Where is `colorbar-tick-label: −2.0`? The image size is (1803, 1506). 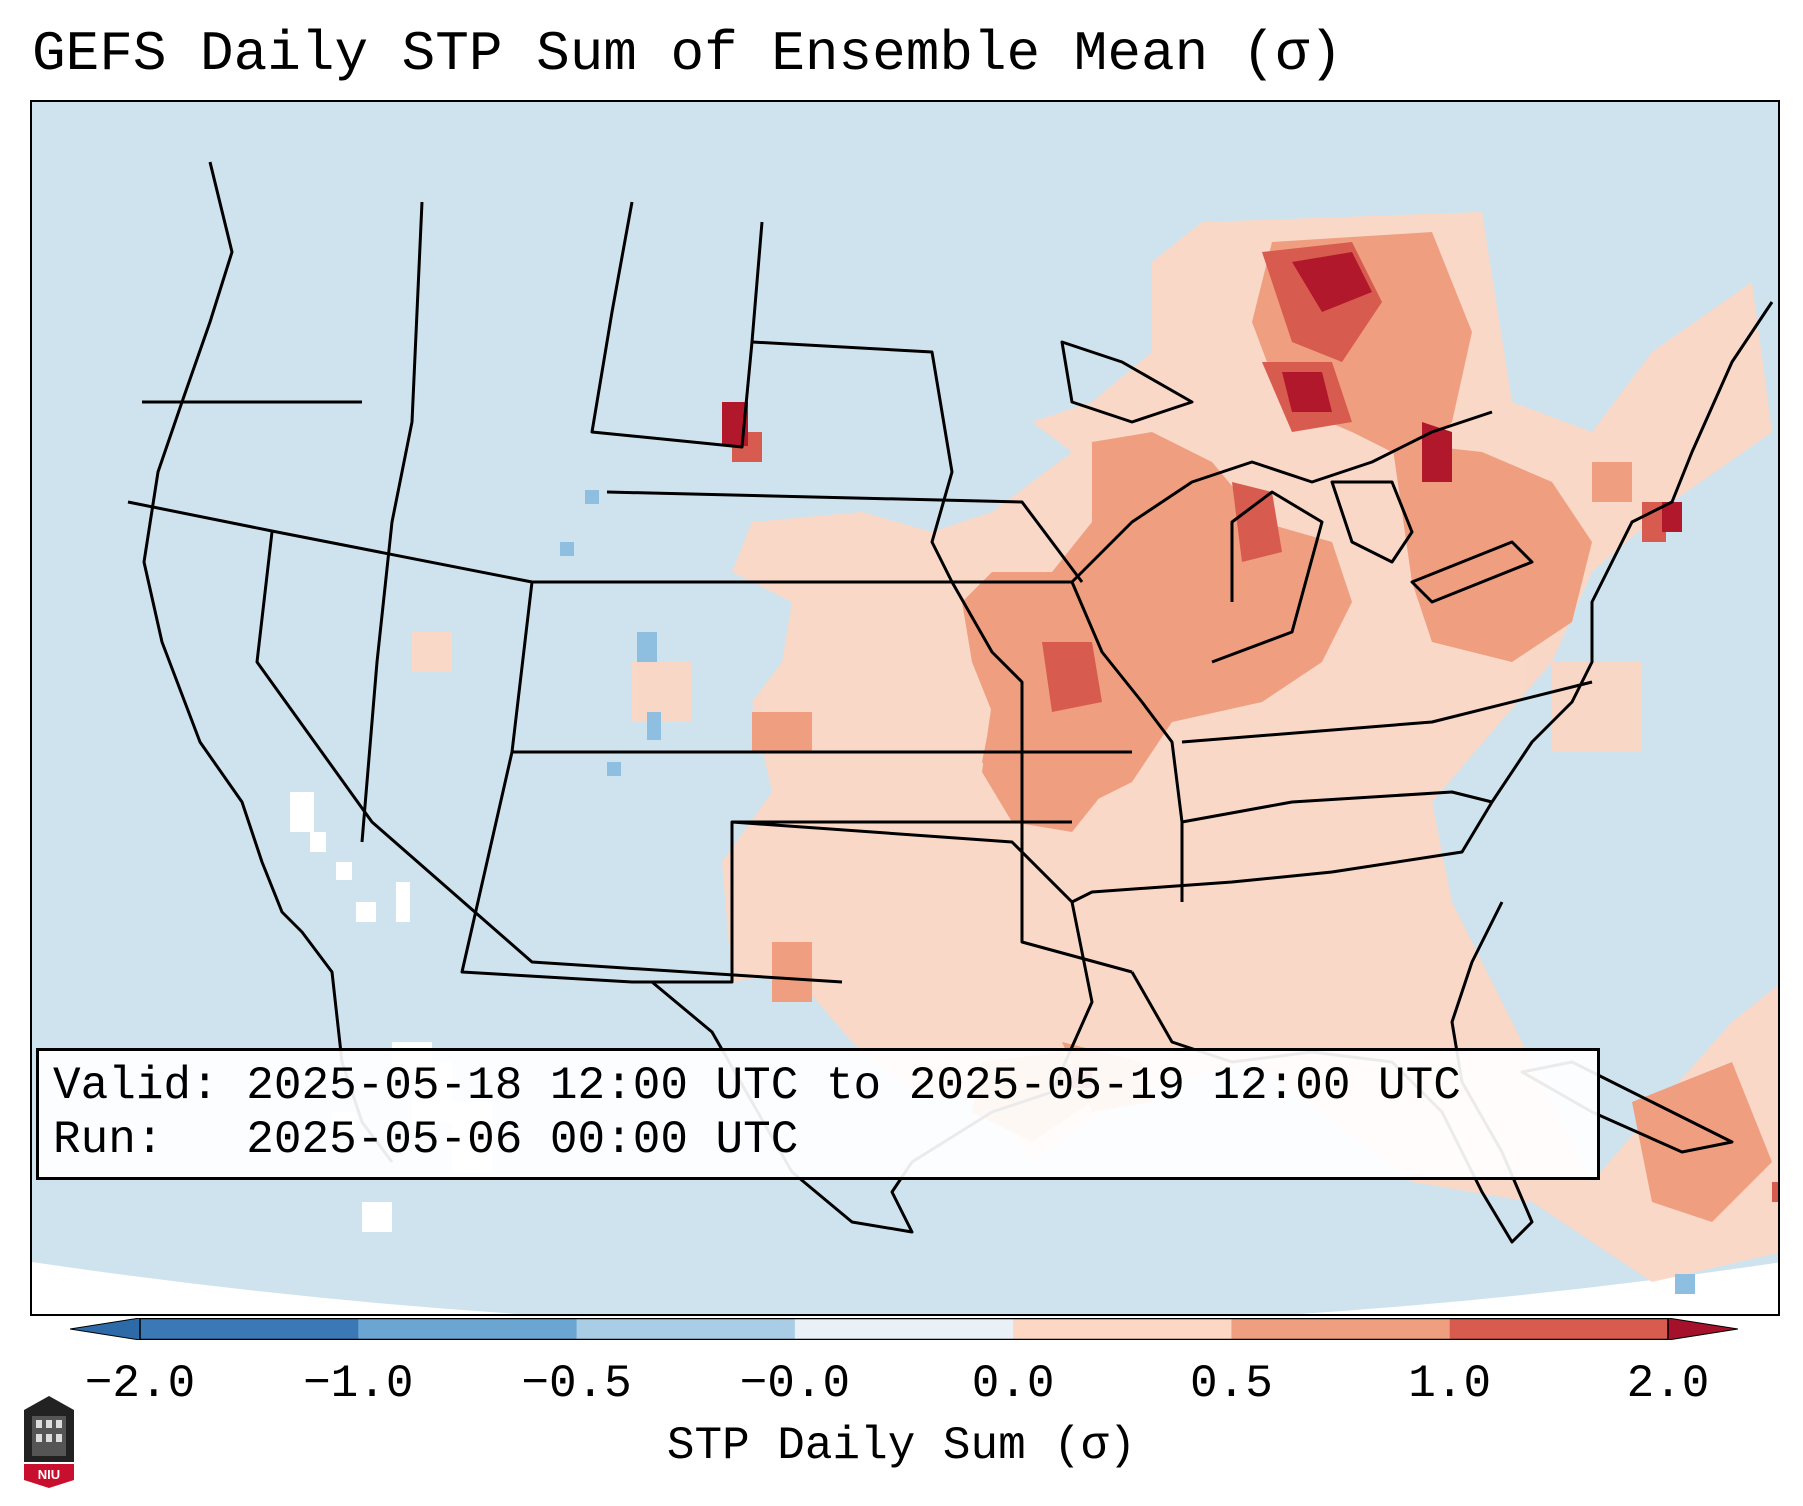 colorbar-tick-label: −2.0 is located at coordinates (140, 1384).